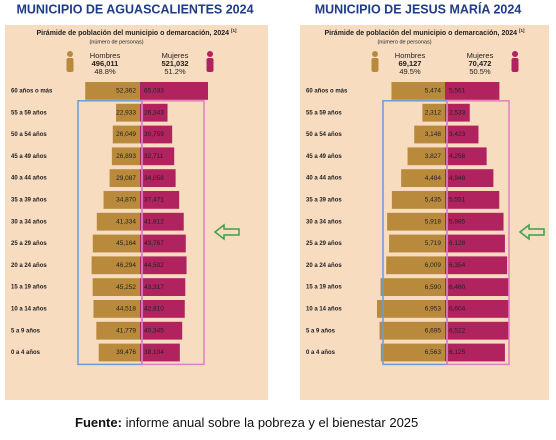 This screenshot has height=440, width=556. Describe the element at coordinates (522, 30) in the screenshot. I see `subtitle-ref: [1]` at that location.